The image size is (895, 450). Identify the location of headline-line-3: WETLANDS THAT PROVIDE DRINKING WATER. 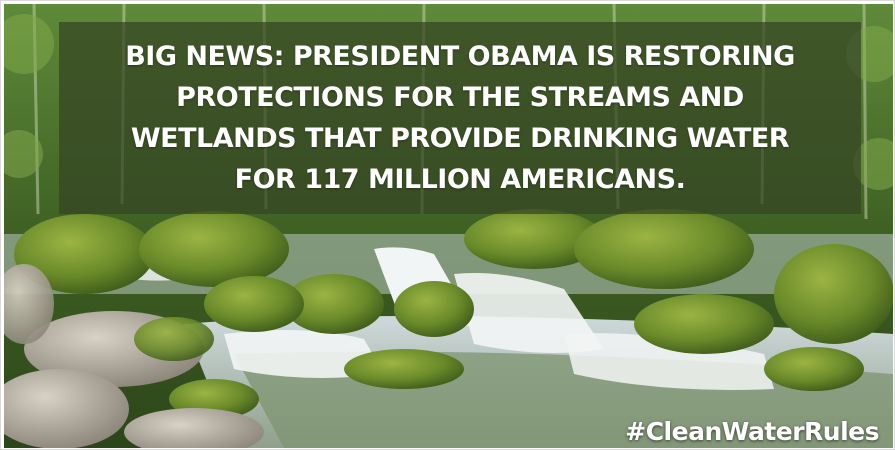
(460, 138).